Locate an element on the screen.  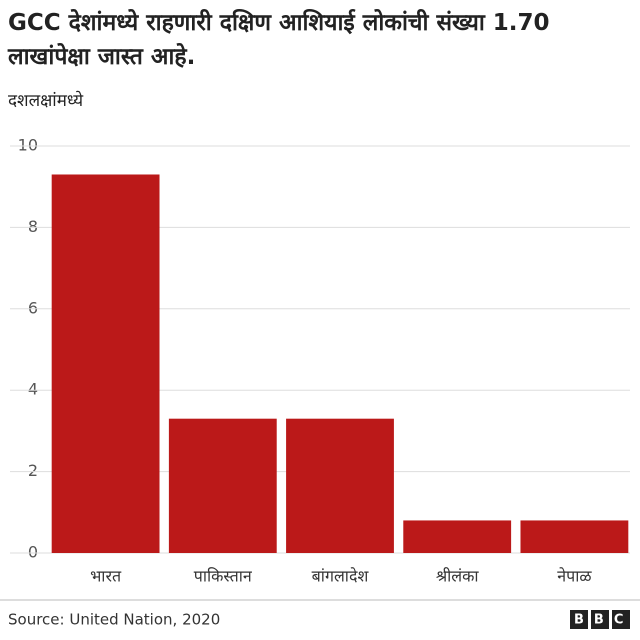
logo: BBC is located at coordinates (603, 620).